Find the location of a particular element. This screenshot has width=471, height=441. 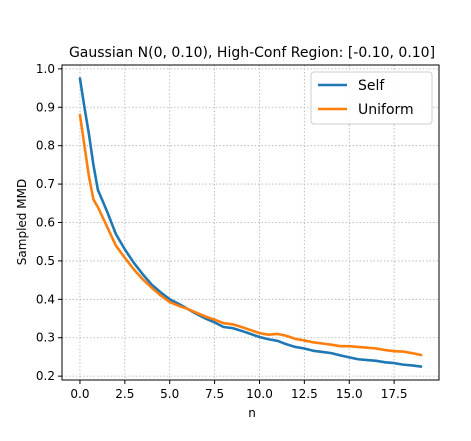

legend-label-uniform: Uniform is located at coordinates (386, 110).